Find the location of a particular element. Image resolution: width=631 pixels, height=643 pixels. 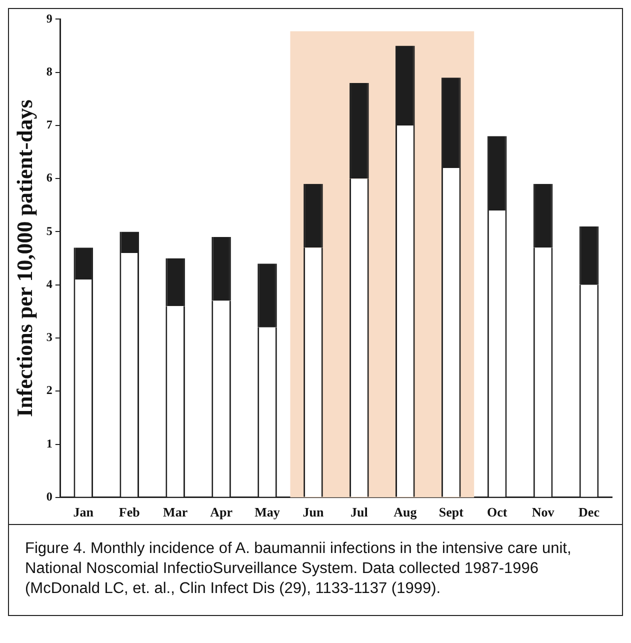

y-tick-label: 3 is located at coordinates (49, 337).